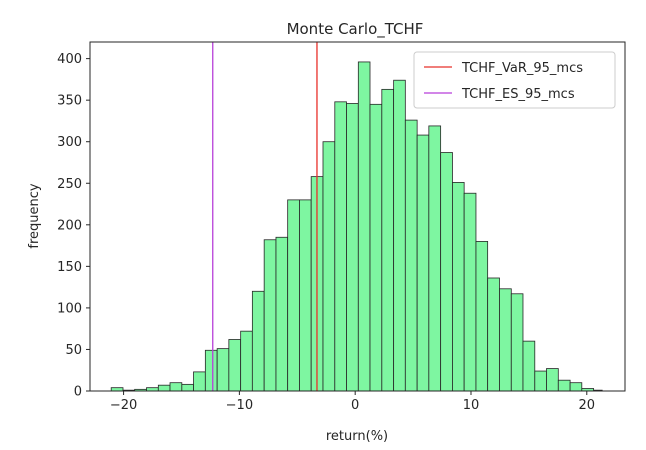  What do you see at coordinates (69, 142) in the screenshot?
I see `y-tick-label: 300` at bounding box center [69, 142].